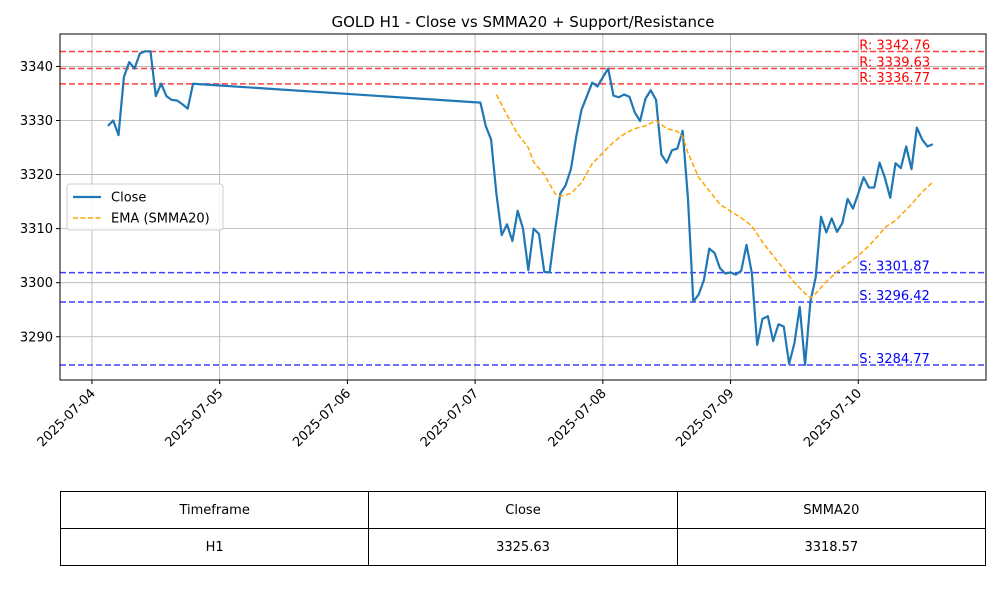 The width and height of the screenshot is (1000, 600). I want to click on legend-entry: Close, so click(128, 198).